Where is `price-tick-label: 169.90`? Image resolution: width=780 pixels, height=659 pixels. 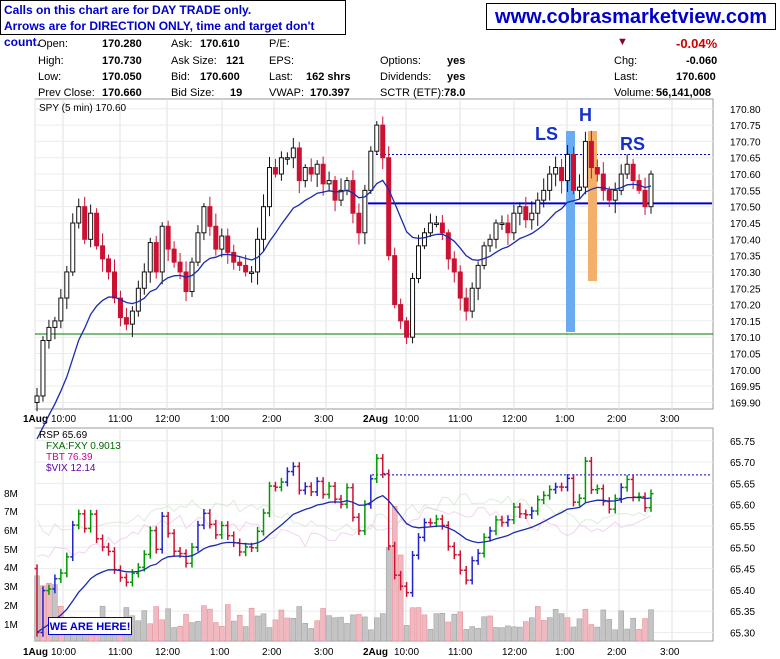
price-tick-label: 169.90 is located at coordinates (745, 403).